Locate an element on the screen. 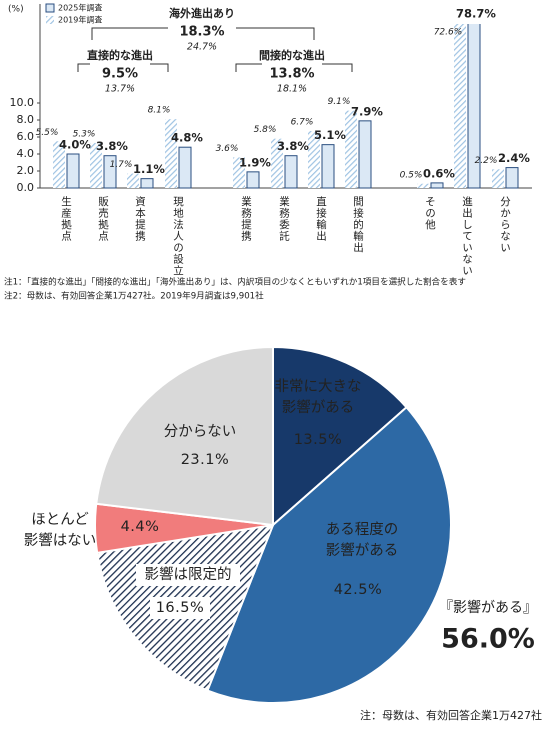  slice-label: 非常に大きな影響がある is located at coordinates (318, 397).